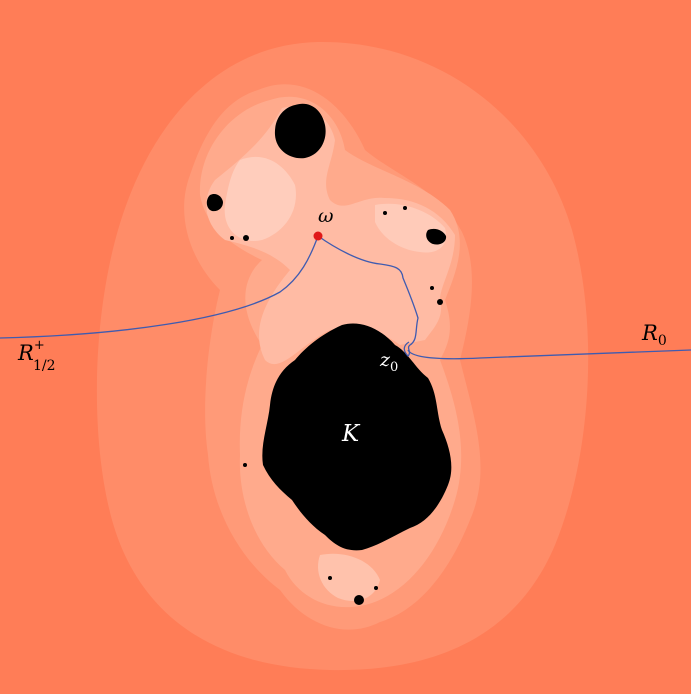  What do you see at coordinates (214, 202) in the screenshot?
I see `filled-set-left` at bounding box center [214, 202].